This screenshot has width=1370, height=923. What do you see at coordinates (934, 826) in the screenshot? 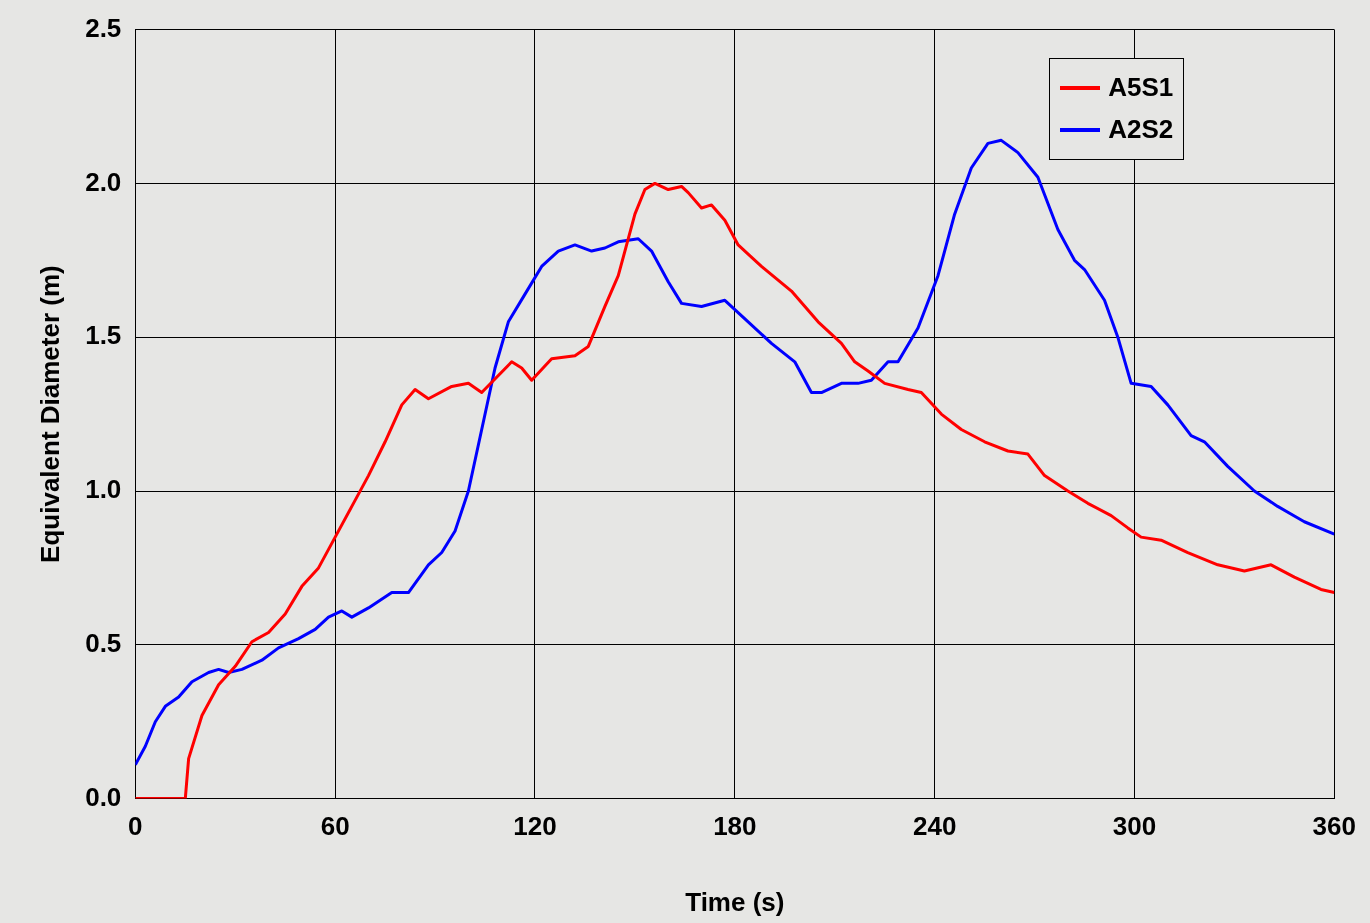
I see `x-tick-label: 240` at bounding box center [934, 826].